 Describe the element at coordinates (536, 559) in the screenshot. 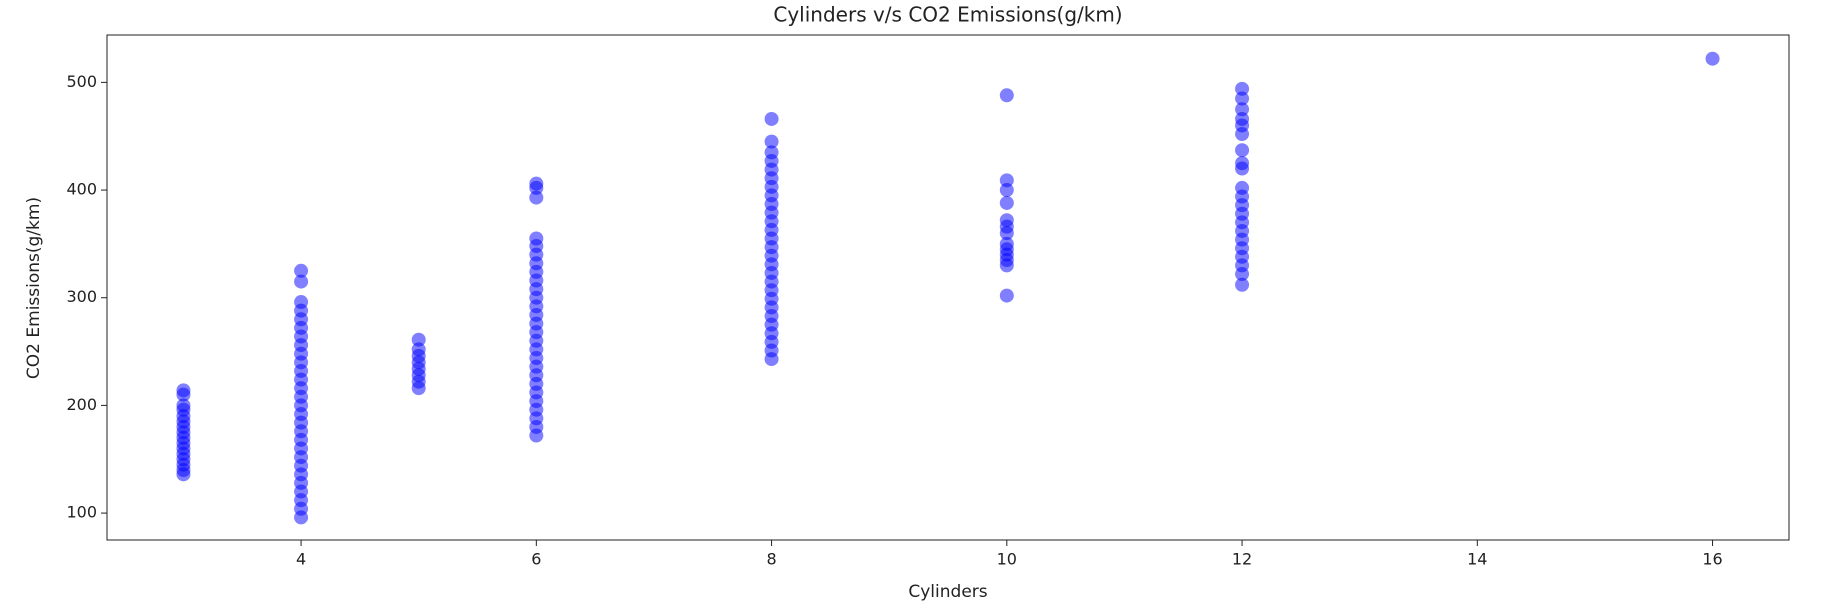

I see `x-tick-label: 6` at that location.